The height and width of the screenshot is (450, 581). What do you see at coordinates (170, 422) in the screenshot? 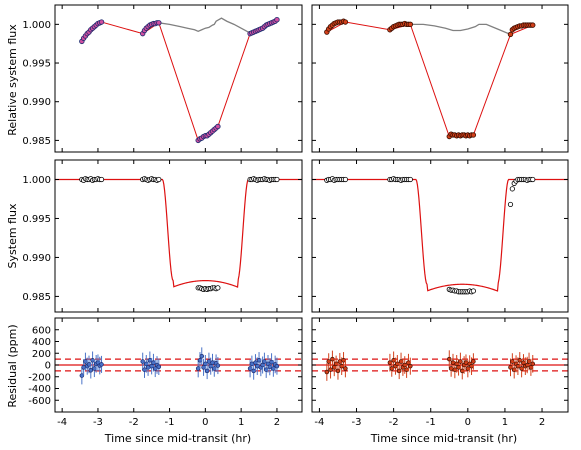
I see `x-tick-label: -1` at bounding box center [170, 422].